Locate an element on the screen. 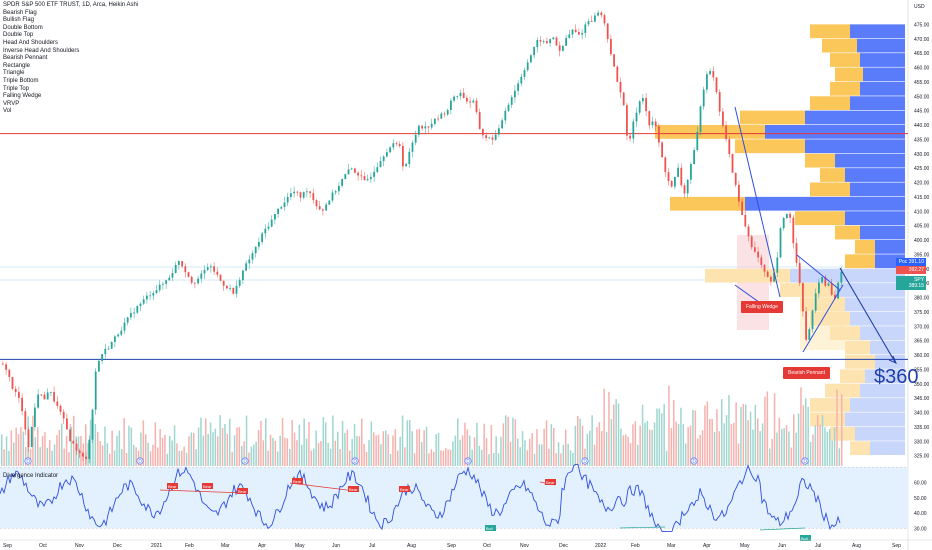 Image resolution: width=932 pixels, height=550 pixels. bull-tag-label: Bull is located at coordinates (489, 528).